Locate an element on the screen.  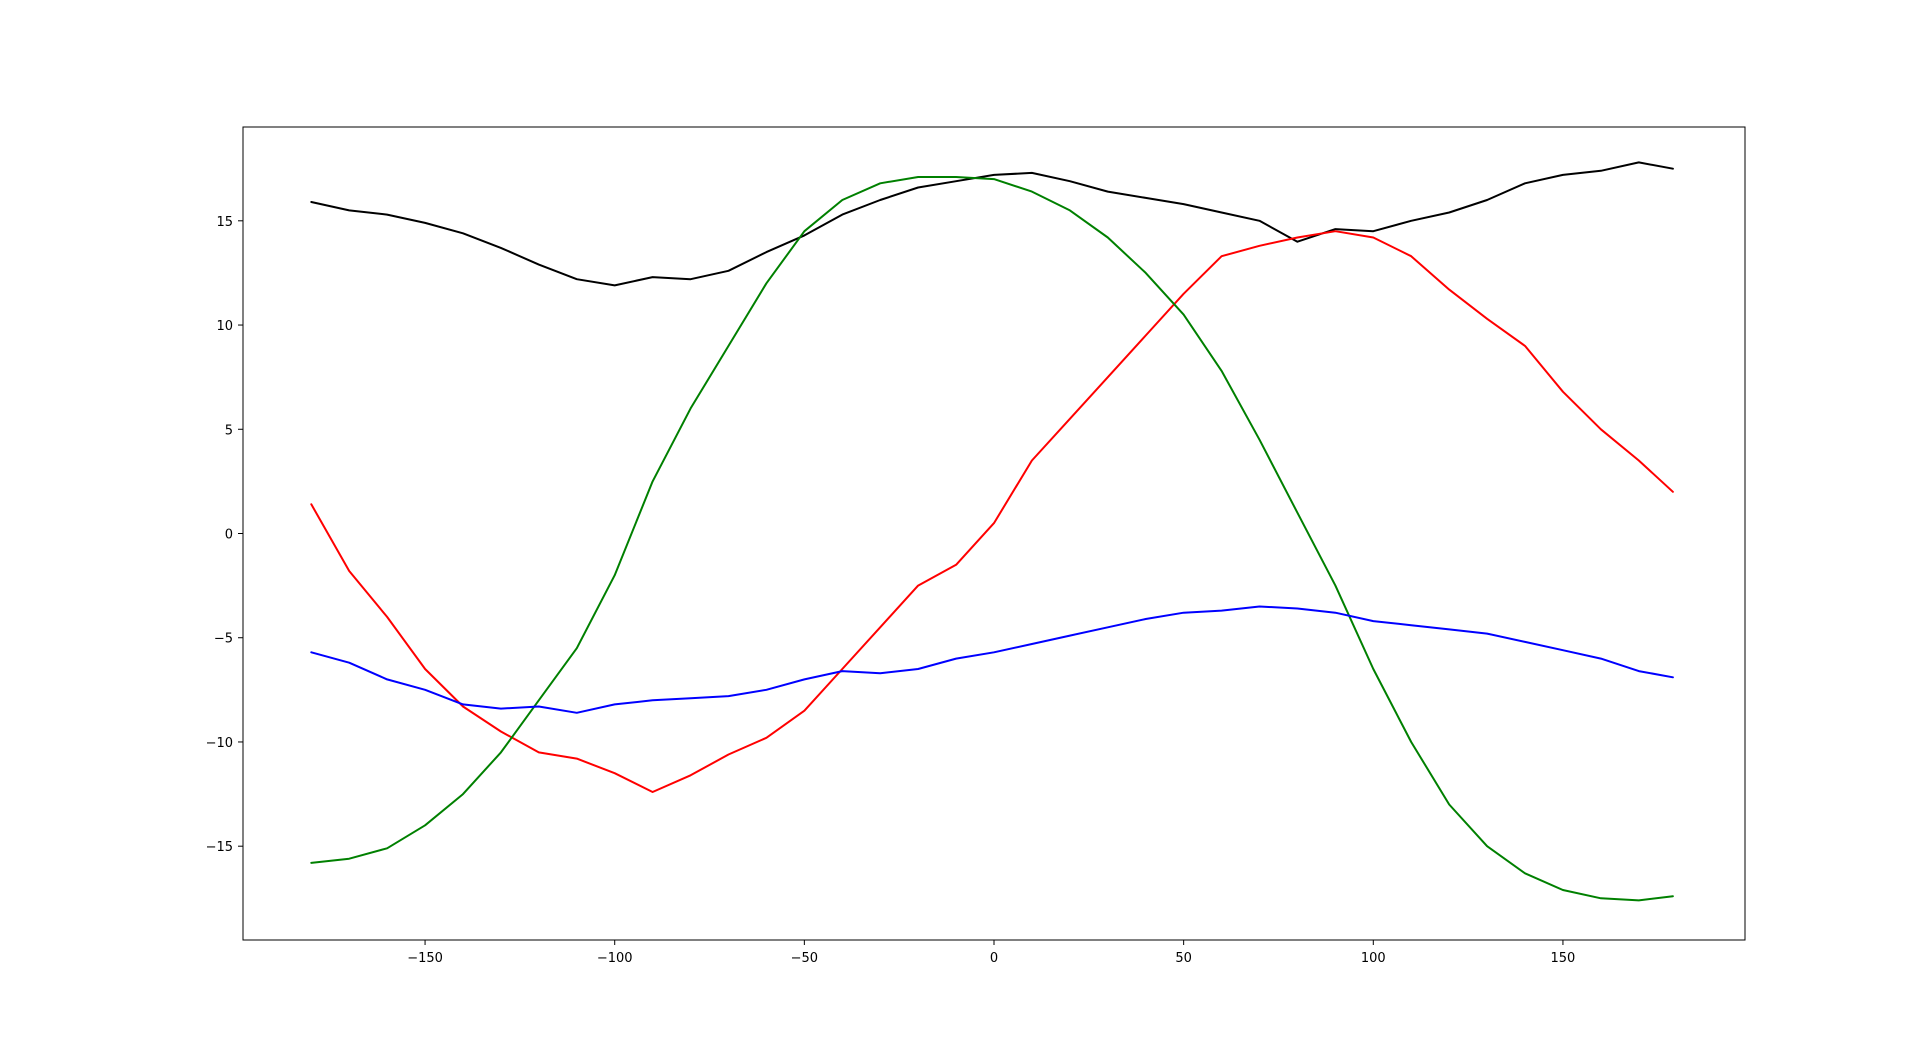
y-tick-label: 15 is located at coordinates (224, 222).